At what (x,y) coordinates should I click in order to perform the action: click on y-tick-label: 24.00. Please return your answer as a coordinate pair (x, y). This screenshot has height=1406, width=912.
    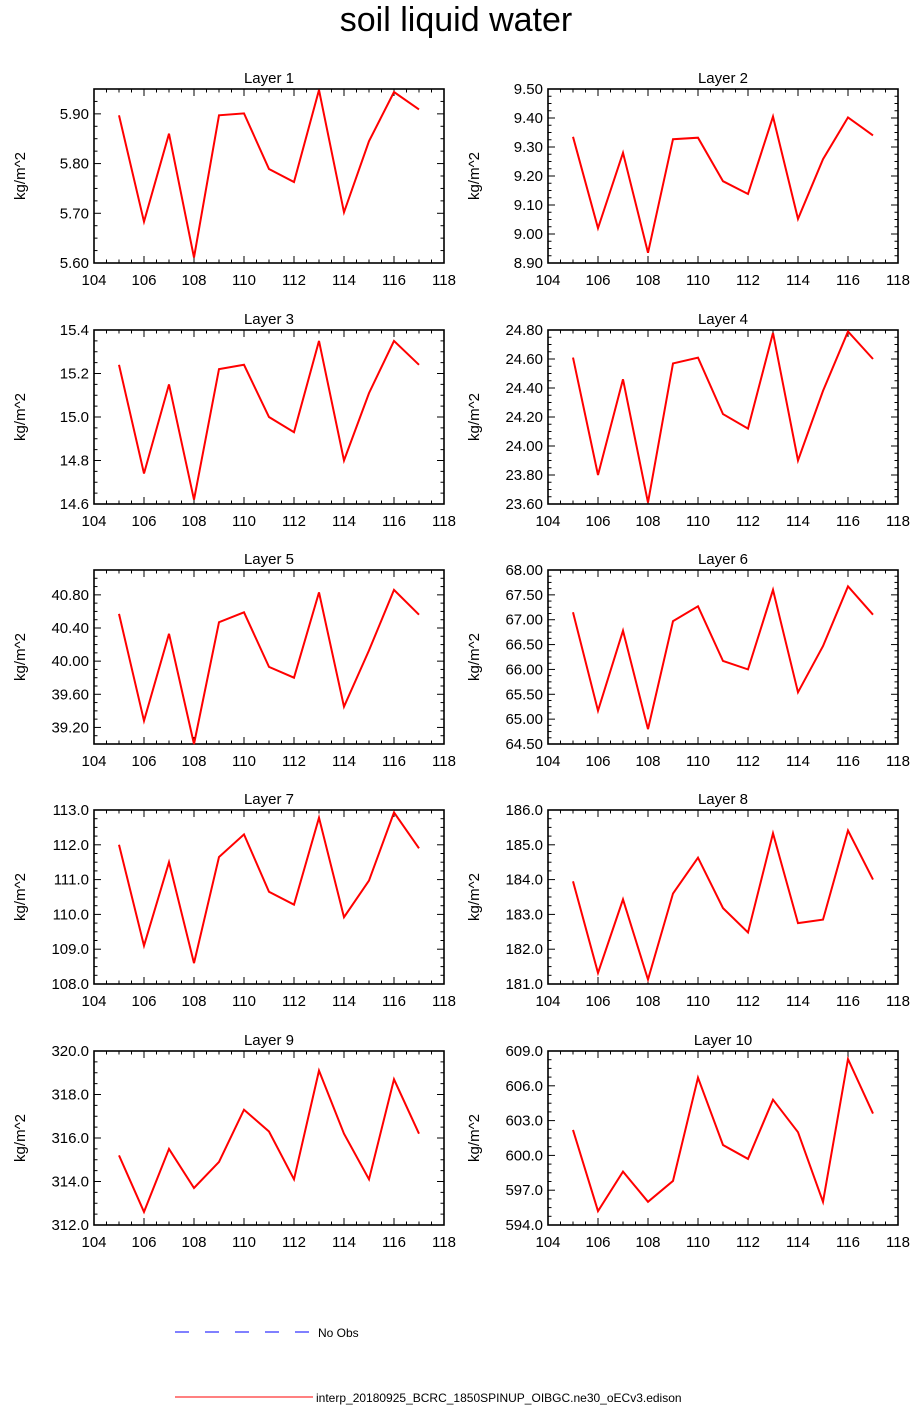
    Looking at the image, I should click on (524, 446).